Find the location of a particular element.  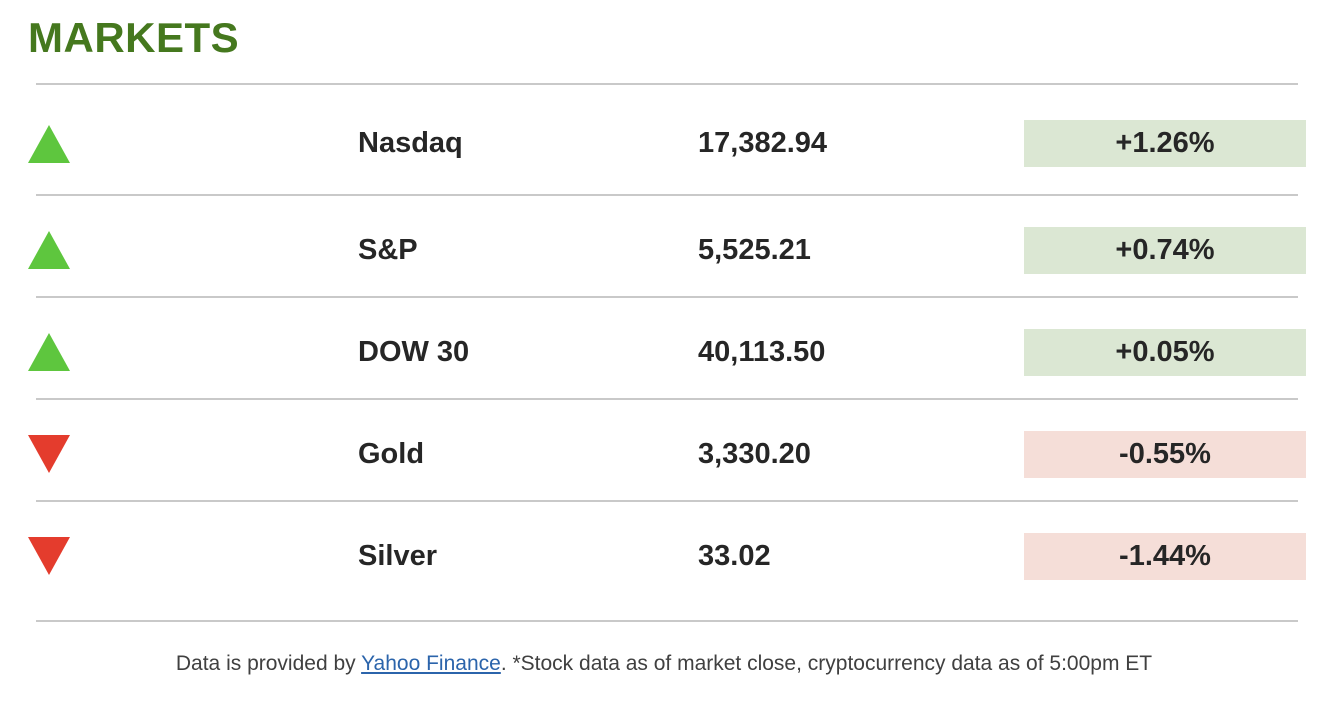

market-row: Nasdaq 17,382.94 +1.26% is located at coordinates (667, 139).